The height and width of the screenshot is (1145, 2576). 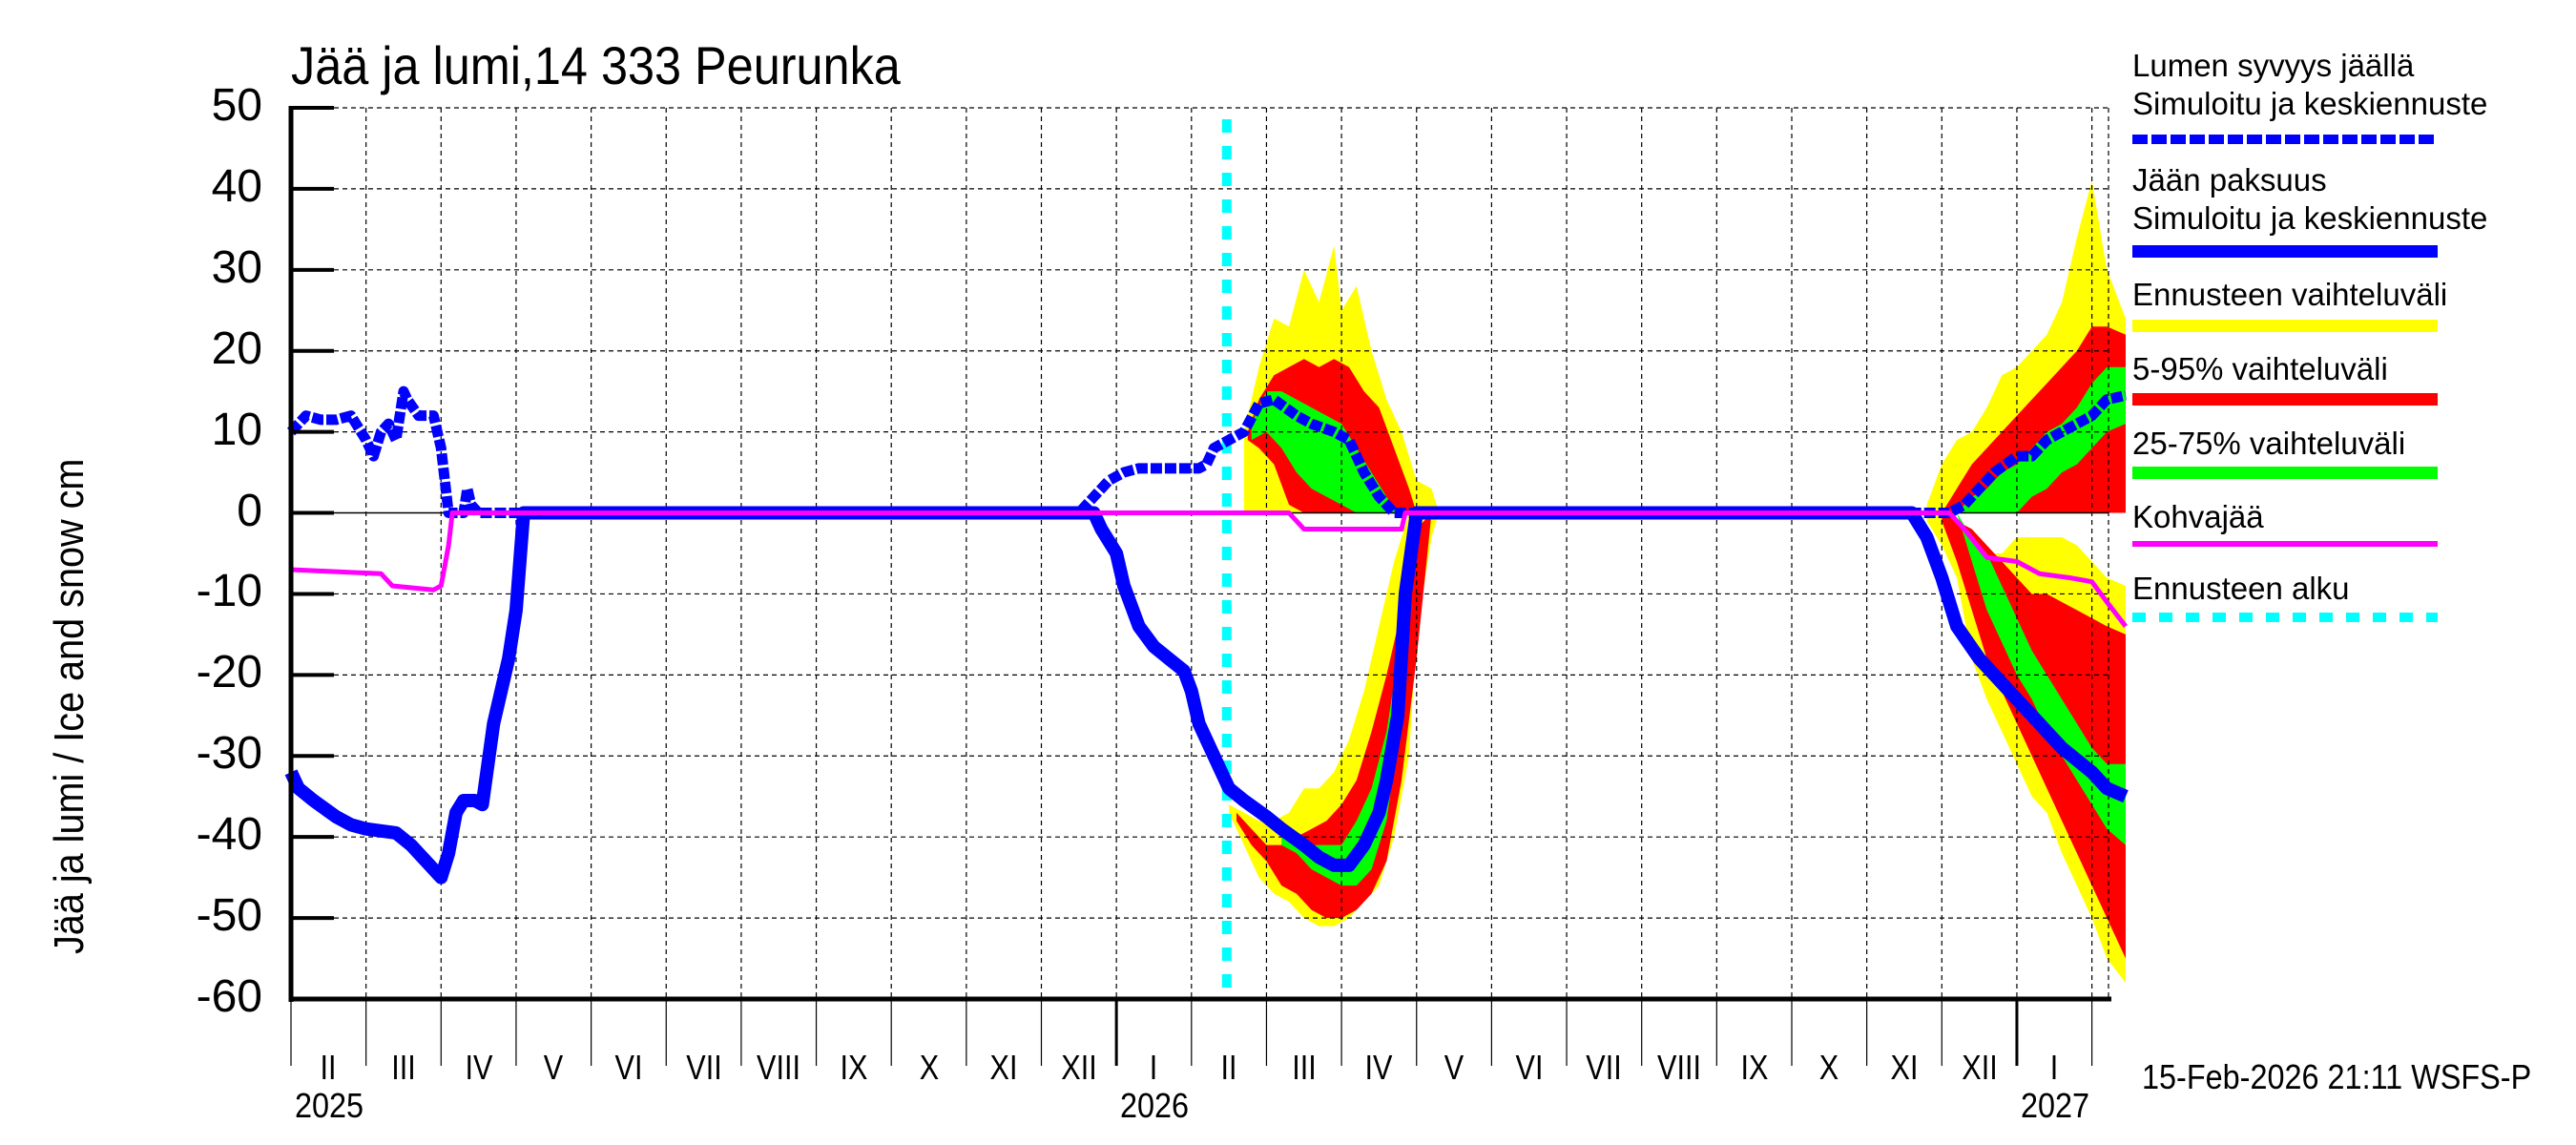 I want to click on y-tick-label: -20, so click(x=229, y=672).